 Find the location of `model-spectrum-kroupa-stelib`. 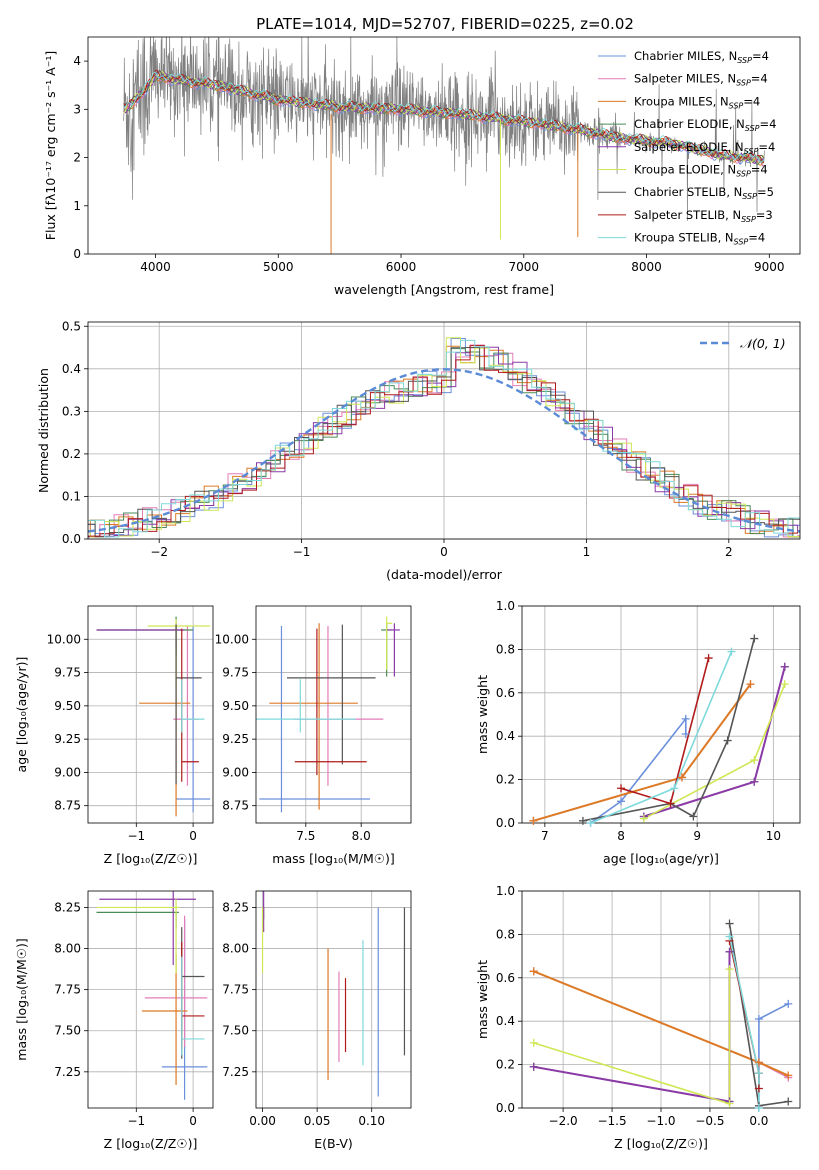

model-spectrum-kroupa-stelib is located at coordinates (444, 117).